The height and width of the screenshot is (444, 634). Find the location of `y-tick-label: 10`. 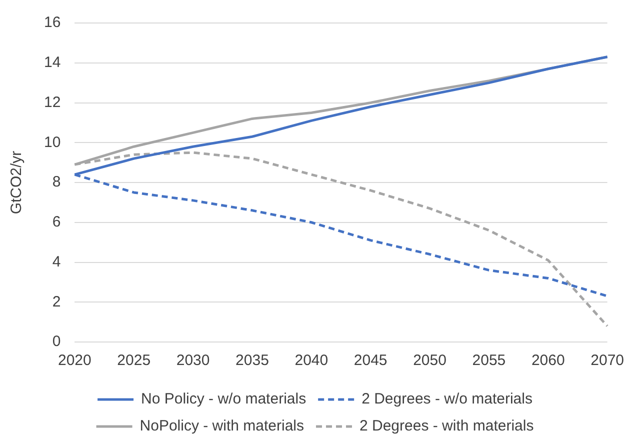

y-tick-label: 10 is located at coordinates (52, 142).